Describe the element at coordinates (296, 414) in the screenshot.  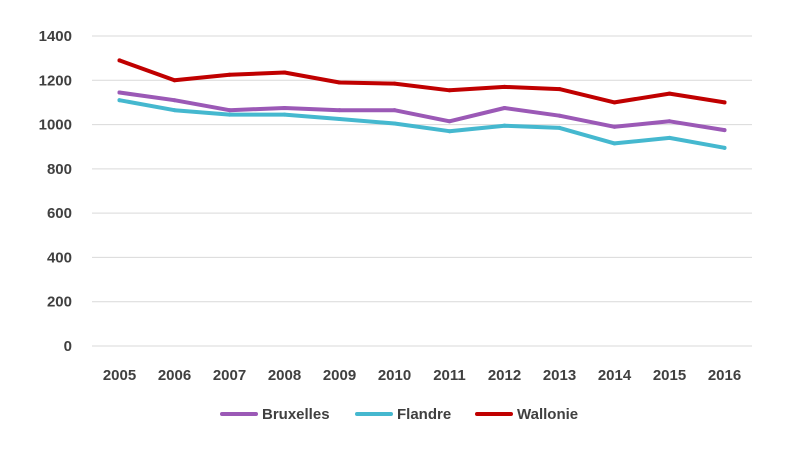
I see `legend-label-bruxelles: Bruxelles` at that location.